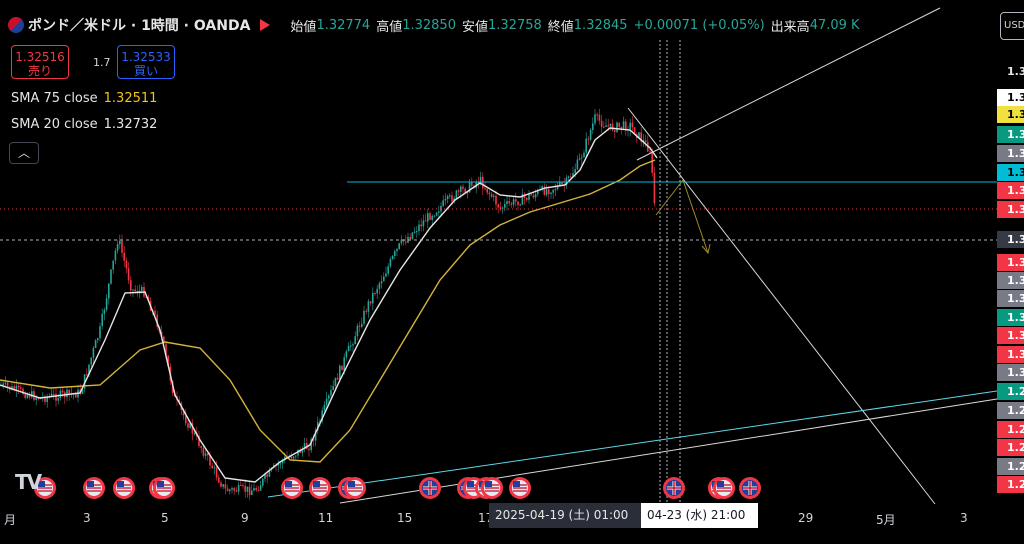 This screenshot has height=544, width=1024. I want to click on high-label: 高値, so click(389, 27).